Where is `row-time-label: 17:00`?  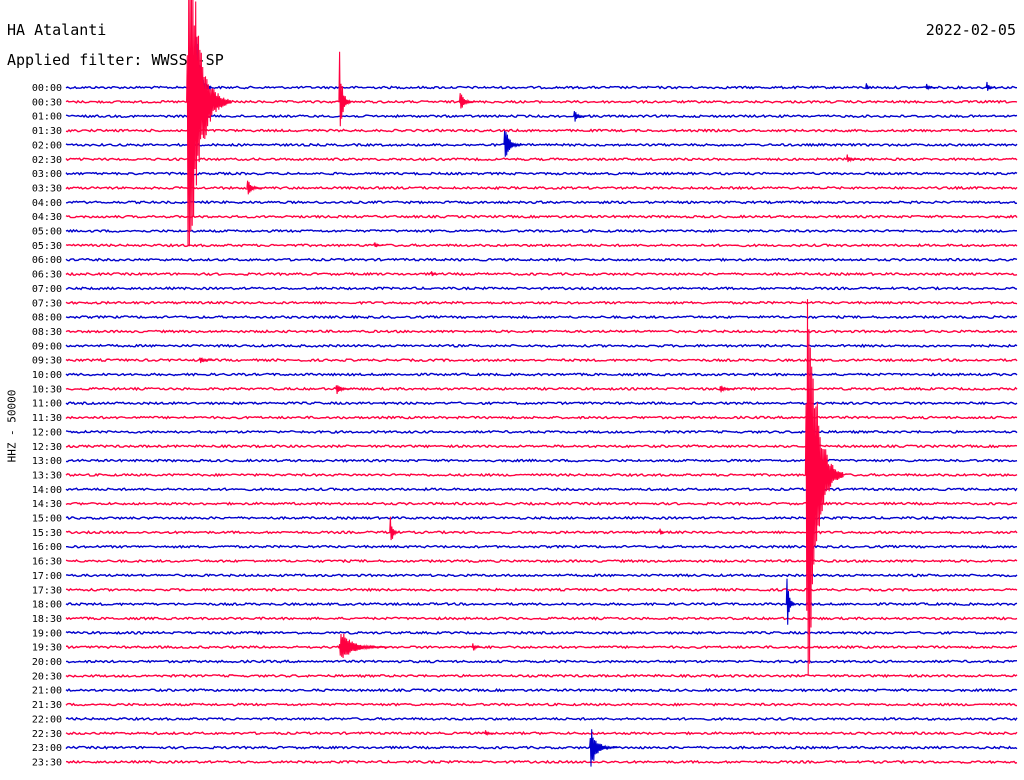
row-time-label: 17:00 is located at coordinates (47, 576).